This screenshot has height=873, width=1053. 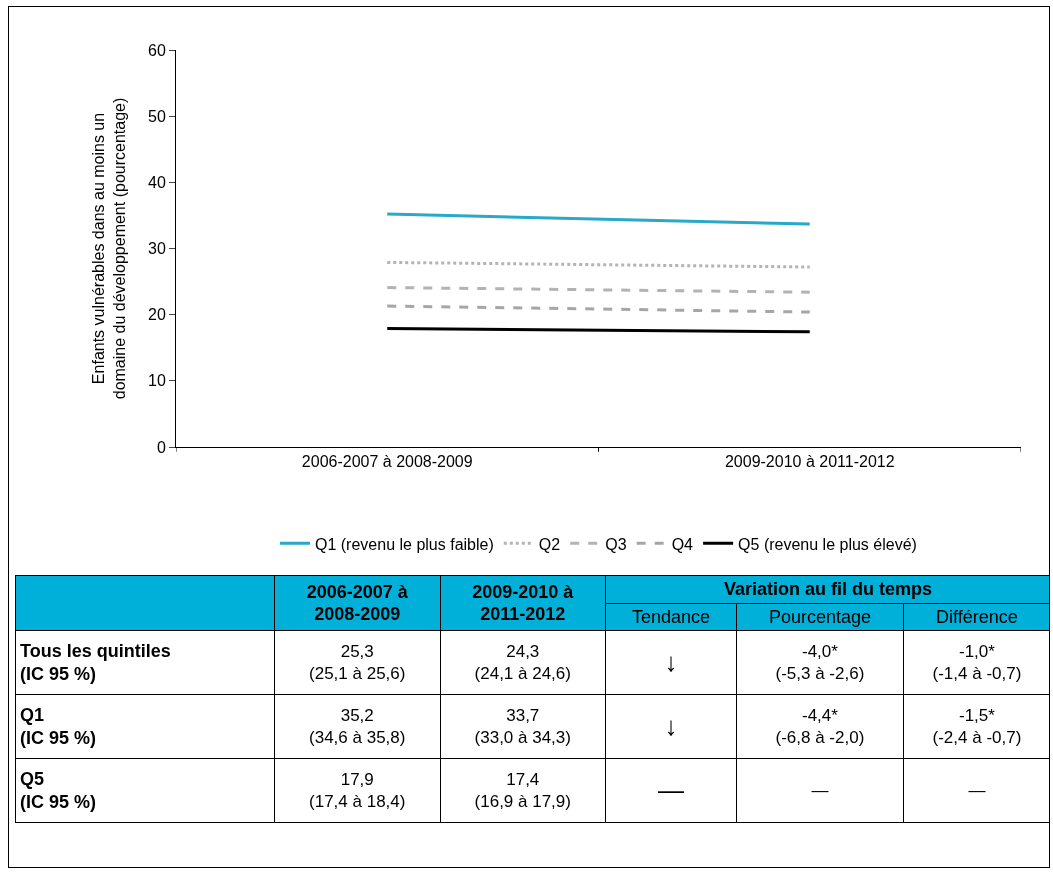 What do you see at coordinates (145, 662) in the screenshot?
I see `text: Tous les quintiles (IC 95 %)` at bounding box center [145, 662].